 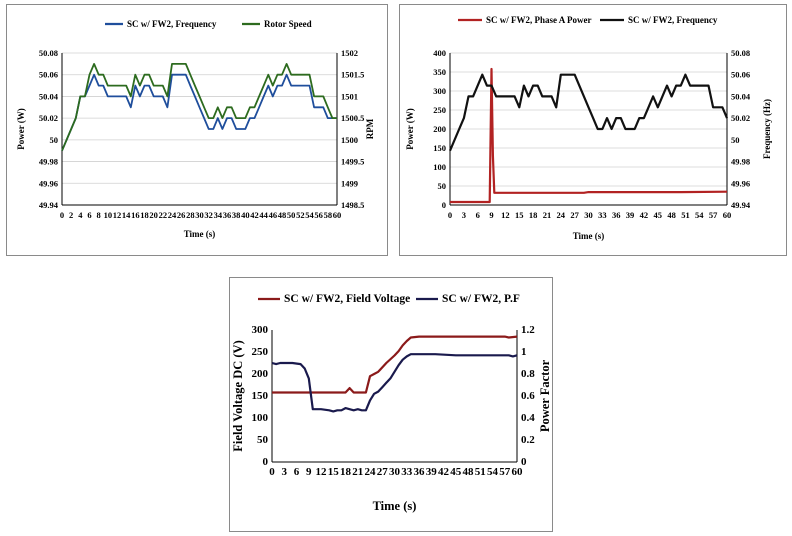 I want to click on y-tick-label: 400, so click(x=439, y=53).